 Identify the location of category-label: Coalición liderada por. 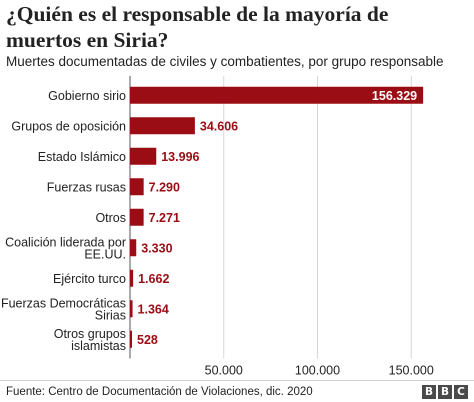
(65, 242).